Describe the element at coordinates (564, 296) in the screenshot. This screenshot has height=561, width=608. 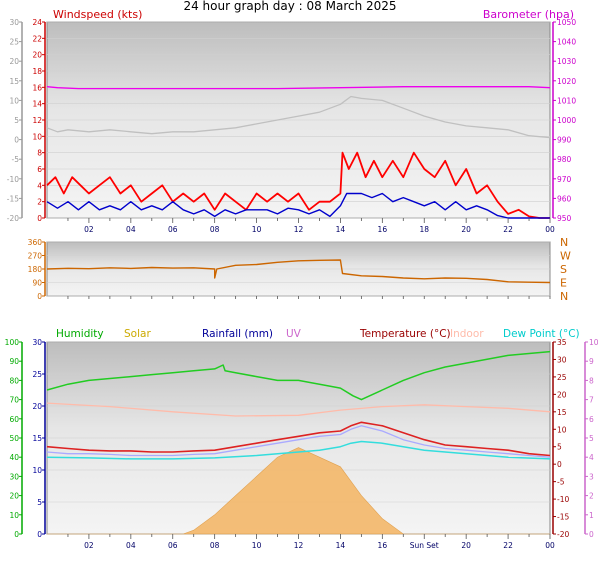
I see `compass-label: N` at that location.